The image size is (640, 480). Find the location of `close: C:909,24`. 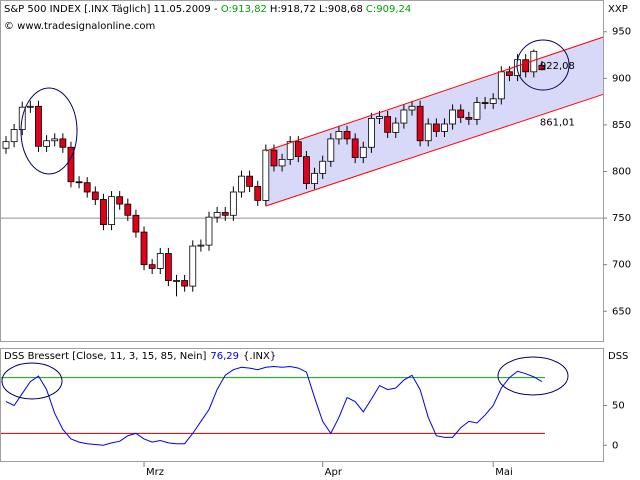

close: C:909,24 is located at coordinates (388, 9).